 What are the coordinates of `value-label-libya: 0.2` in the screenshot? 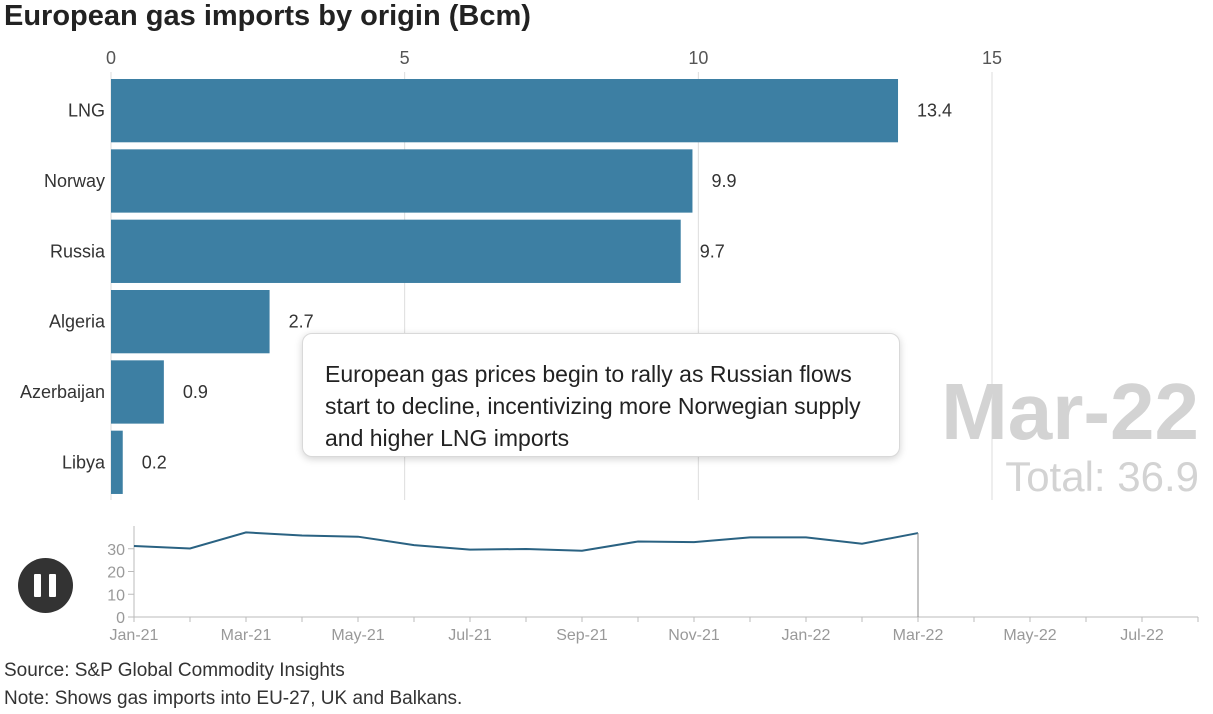 It's located at (154, 462).